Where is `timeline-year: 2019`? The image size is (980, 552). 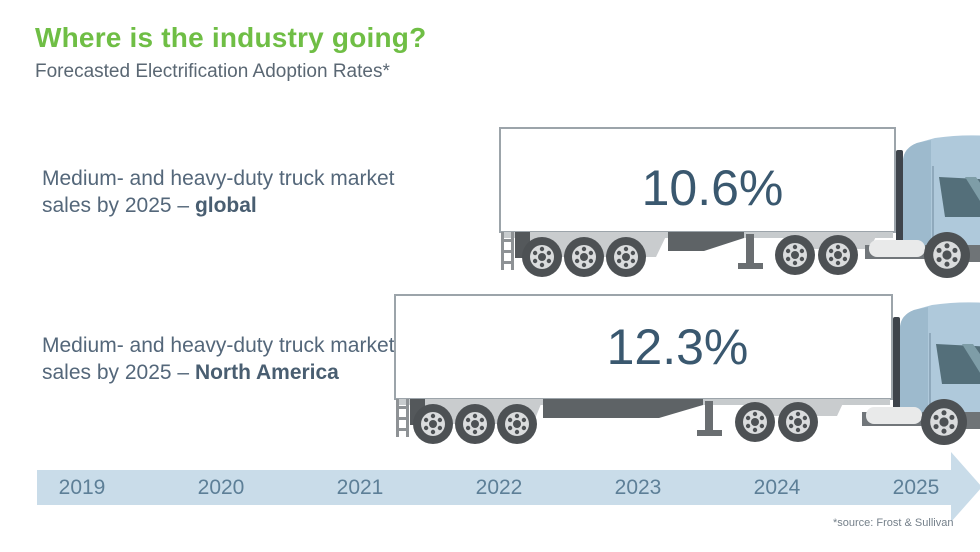
timeline-year: 2019 is located at coordinates (82, 487).